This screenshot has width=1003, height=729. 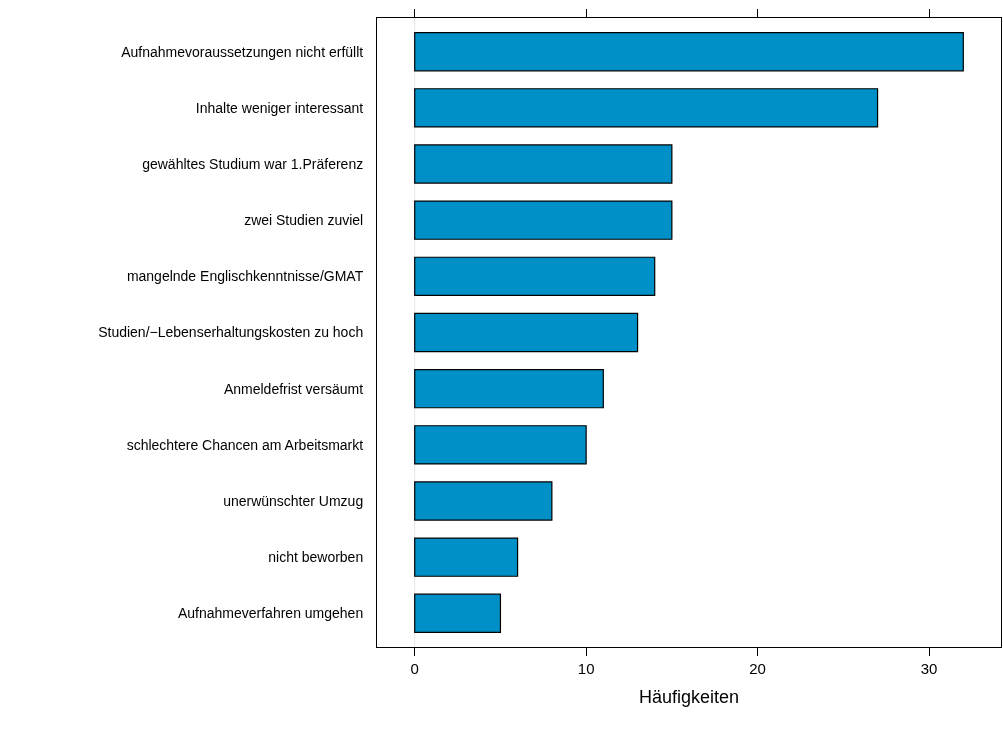 I want to click on x-tick-label: 20, so click(x=757, y=668).